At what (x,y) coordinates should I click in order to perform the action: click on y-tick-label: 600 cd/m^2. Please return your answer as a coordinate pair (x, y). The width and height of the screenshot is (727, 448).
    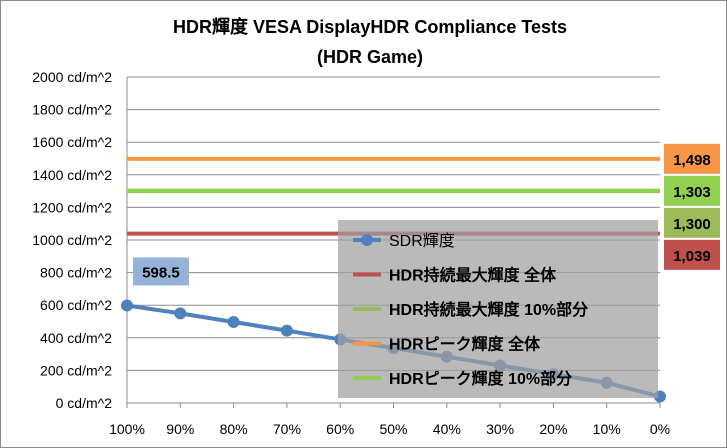
    Looking at the image, I should click on (76, 305).